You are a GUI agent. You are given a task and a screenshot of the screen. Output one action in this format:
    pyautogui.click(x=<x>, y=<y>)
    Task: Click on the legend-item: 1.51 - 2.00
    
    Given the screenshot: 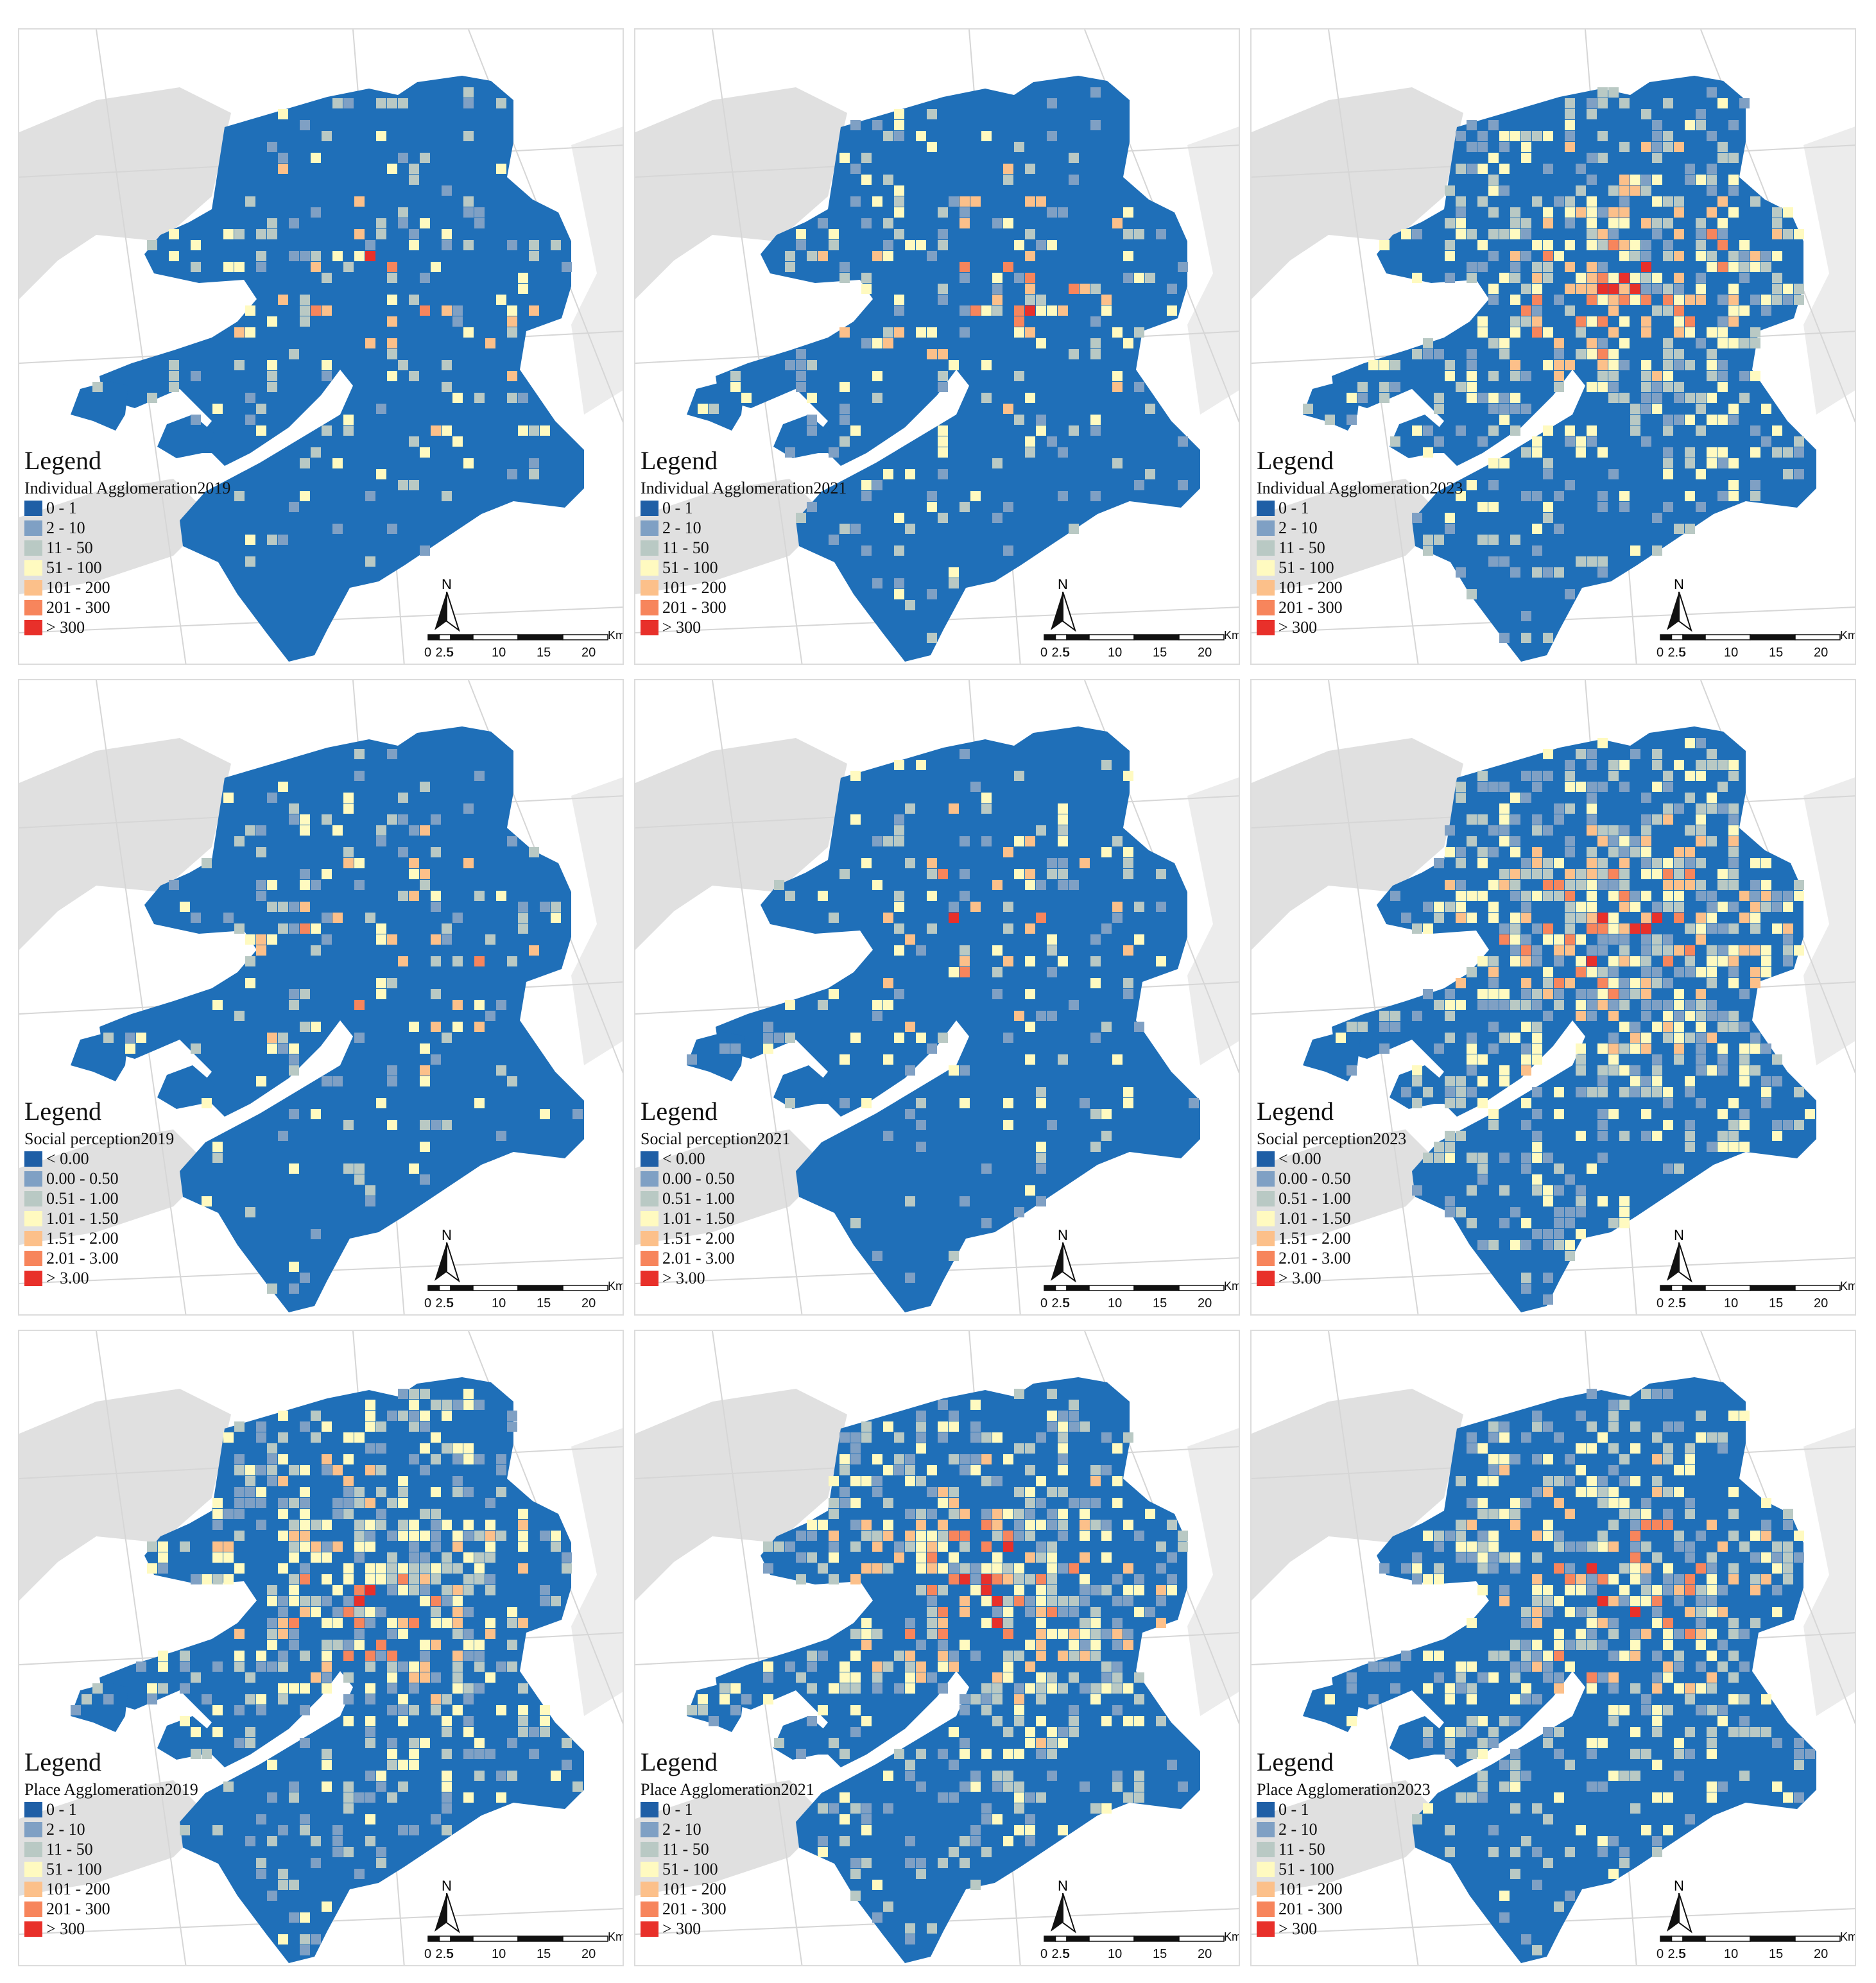 What is the action you would take?
    pyautogui.click(x=130, y=1238)
    